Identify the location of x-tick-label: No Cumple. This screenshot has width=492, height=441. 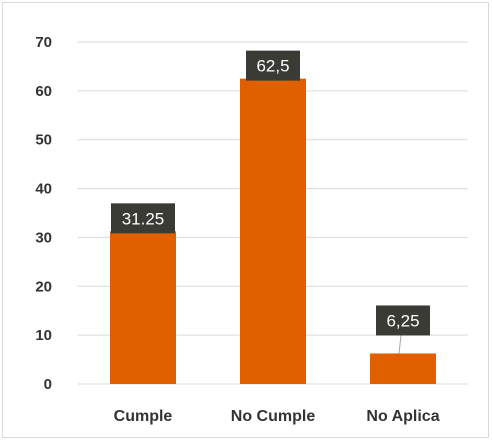
(273, 416).